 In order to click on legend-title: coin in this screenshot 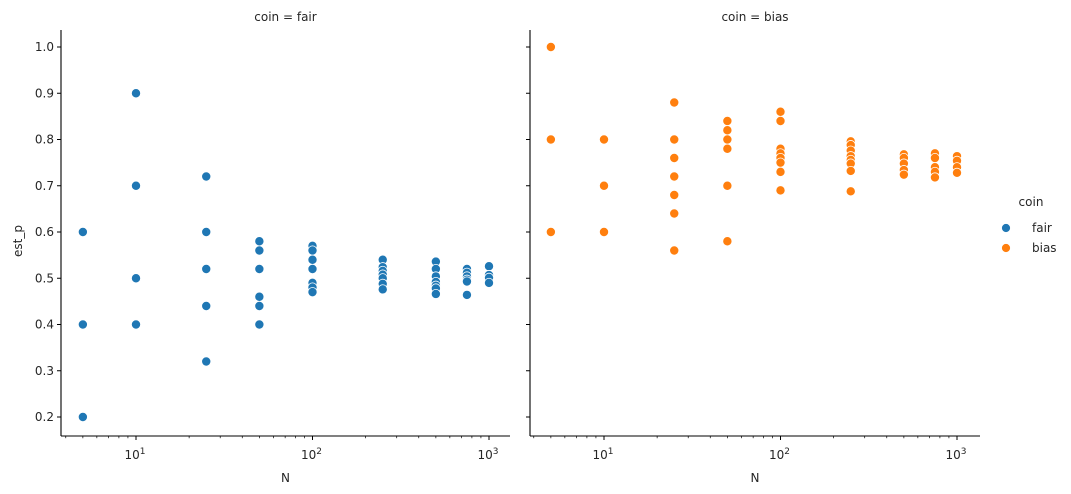, I will do `click(1031, 202)`.